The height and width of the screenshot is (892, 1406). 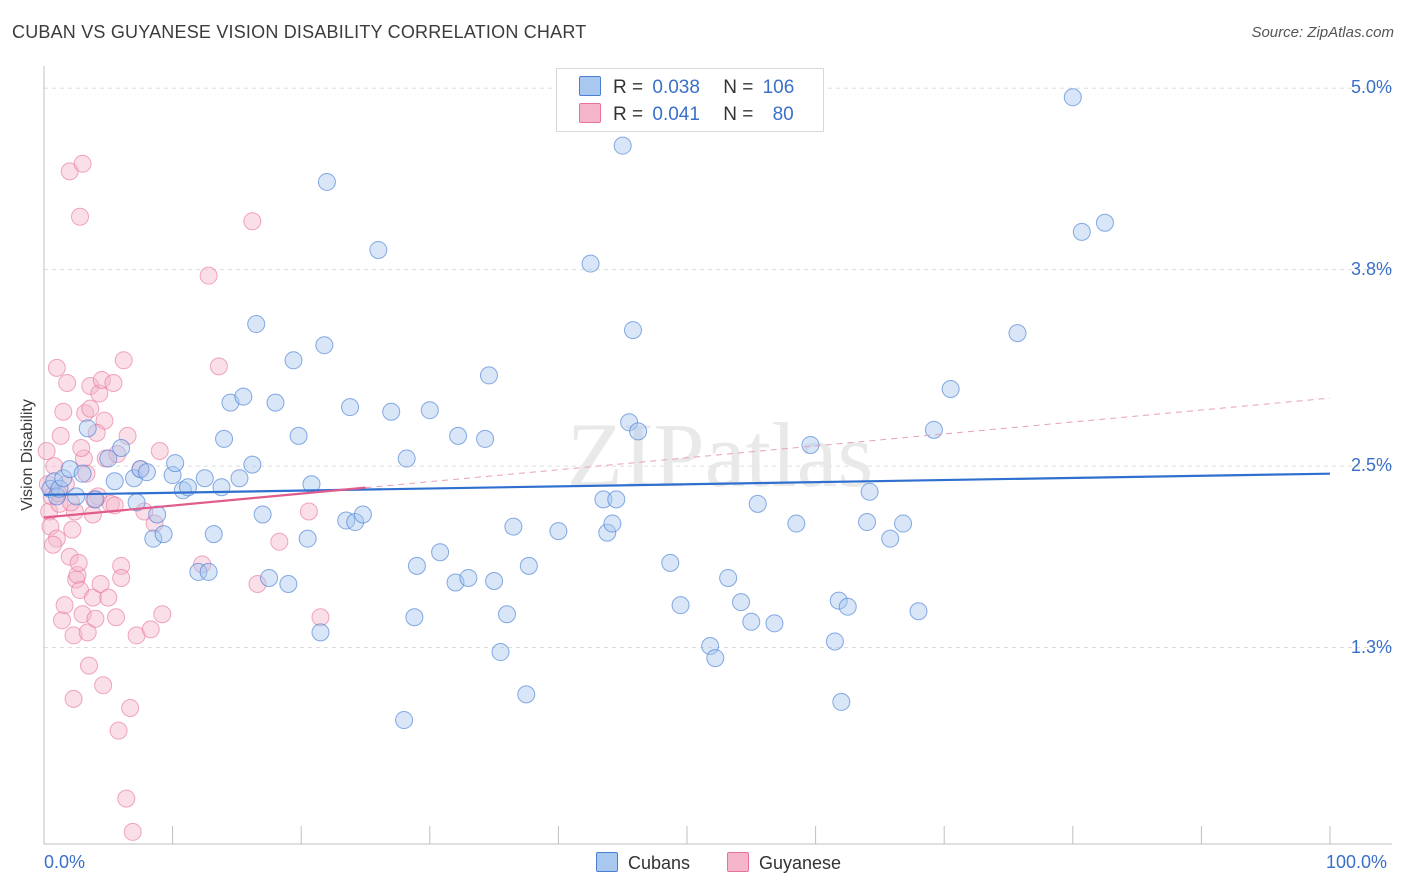 What do you see at coordinates (1371, 268) in the screenshot?
I see `y-tick-label-2: 3.8%` at bounding box center [1371, 268].